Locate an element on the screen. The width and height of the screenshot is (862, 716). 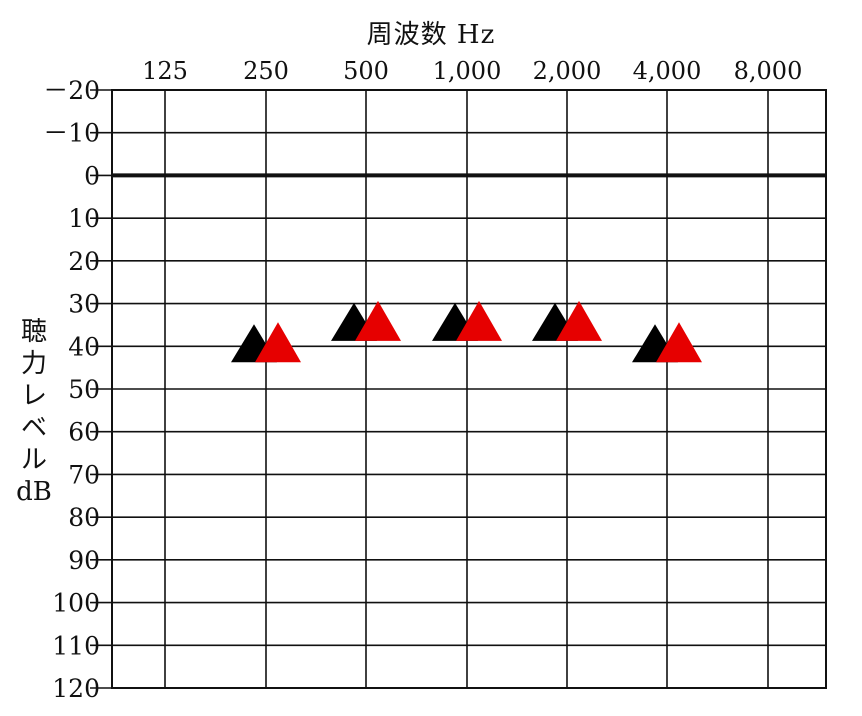
x-axis-title: 周波数 Hz is located at coordinates (431, 35).